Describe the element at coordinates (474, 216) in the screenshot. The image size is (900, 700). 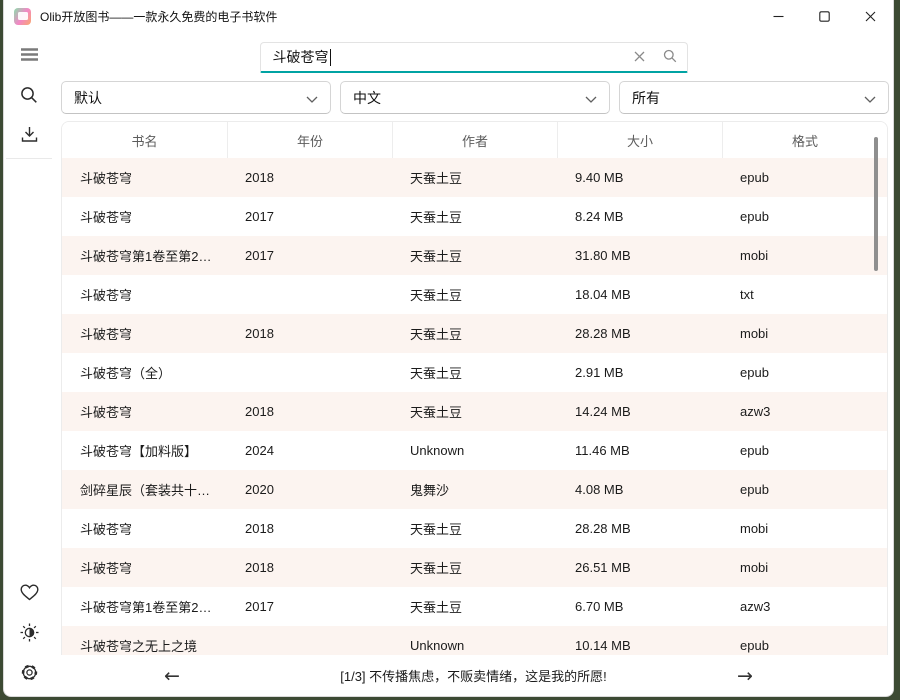
I see `table-row: 斗破苍穹 2017 天蚕土豆 8.24 MB epub` at that location.